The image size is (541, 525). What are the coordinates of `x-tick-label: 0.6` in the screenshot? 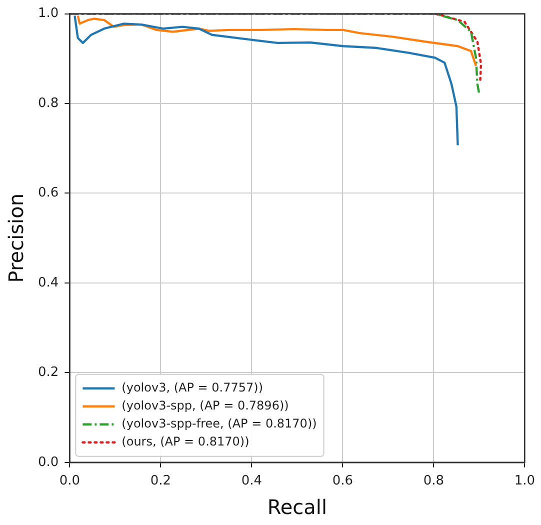 It's located at (343, 481).